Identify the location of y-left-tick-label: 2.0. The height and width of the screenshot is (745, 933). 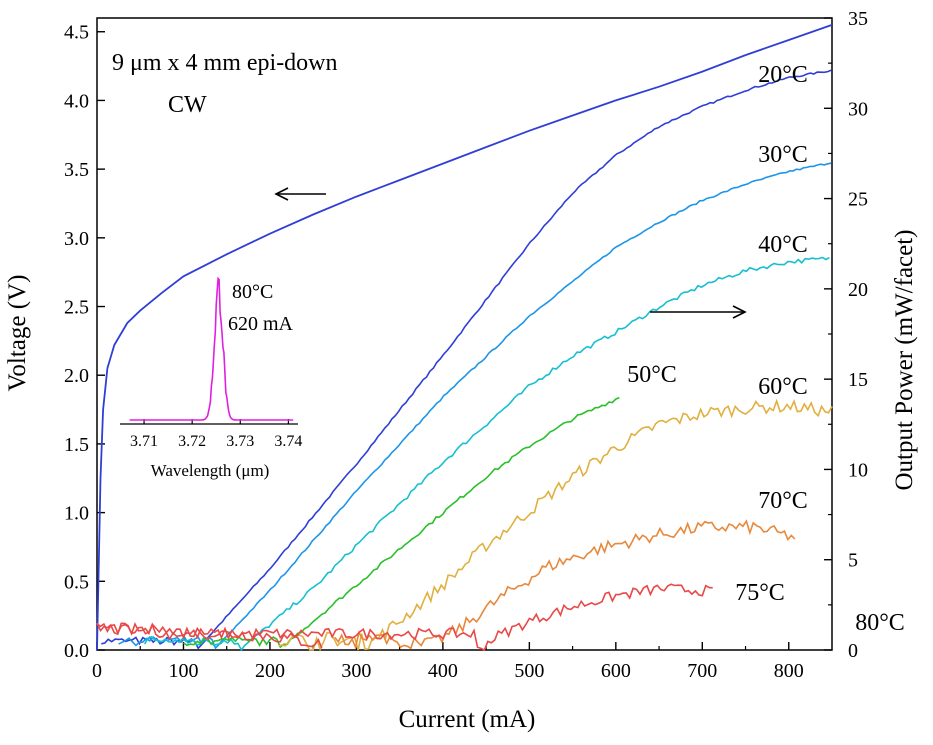
(76, 376).